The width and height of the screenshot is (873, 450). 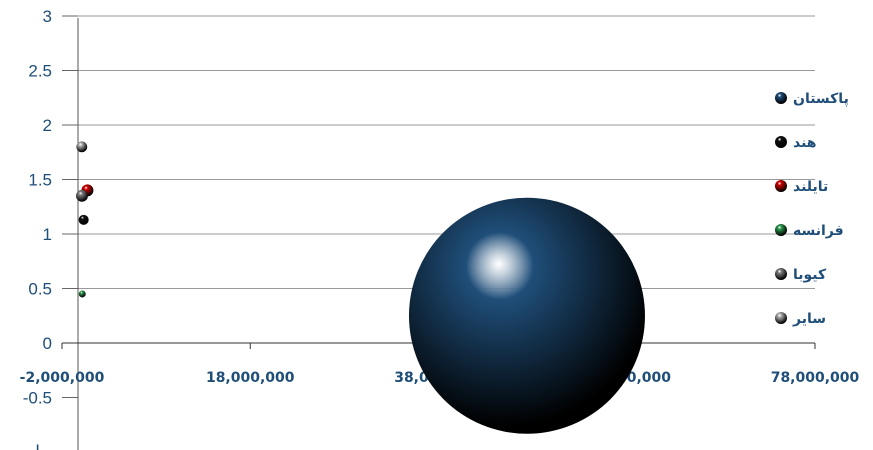 I want to click on legend-label: تایلند, so click(x=810, y=187).